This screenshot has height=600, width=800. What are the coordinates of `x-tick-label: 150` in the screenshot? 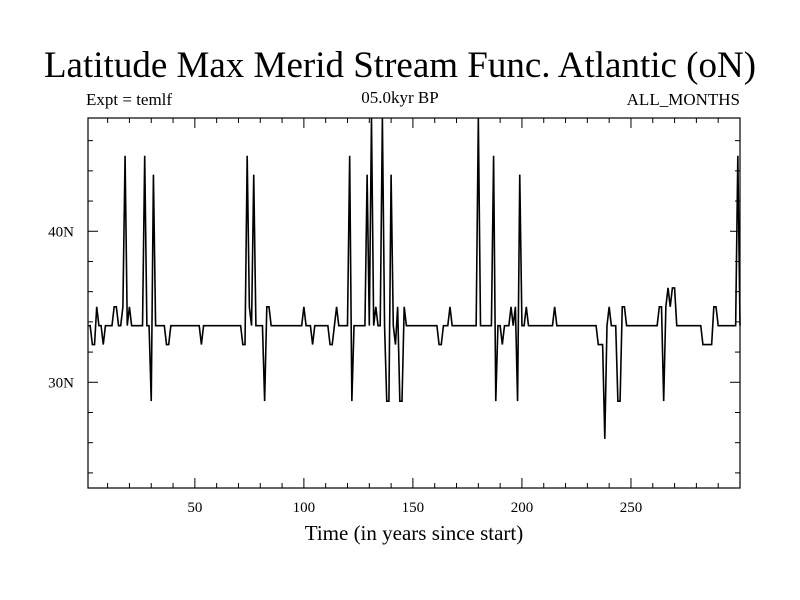 It's located at (413, 508).